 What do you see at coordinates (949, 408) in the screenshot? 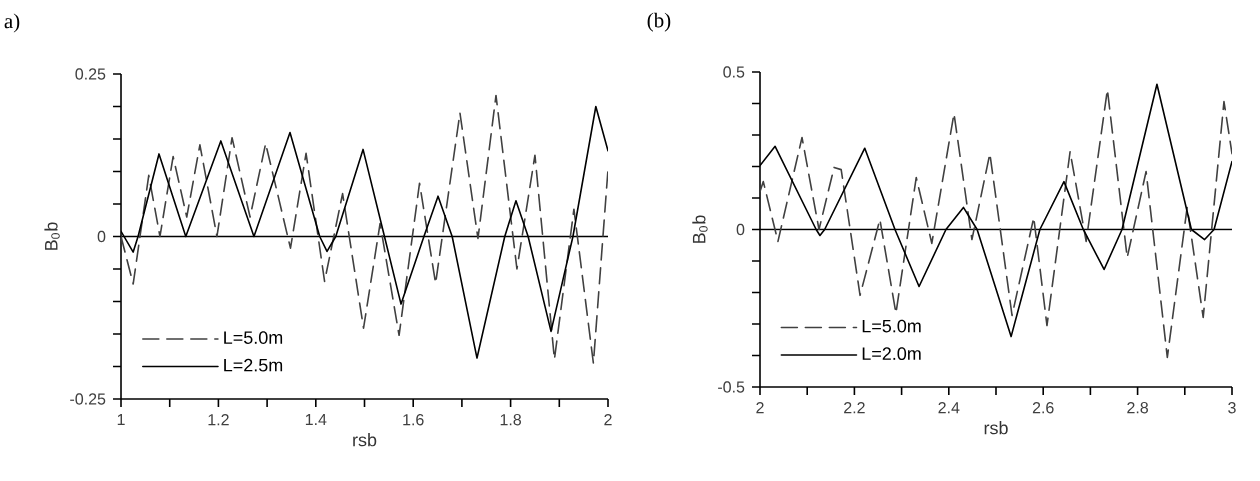
I see `x-tick-label: 2.4` at bounding box center [949, 408].